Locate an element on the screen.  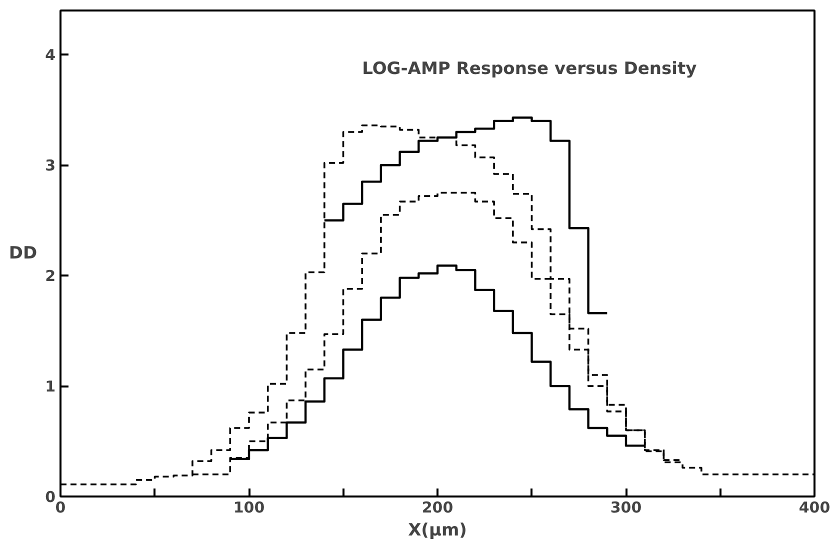
y-tick-label: 3 is located at coordinates (50, 165).